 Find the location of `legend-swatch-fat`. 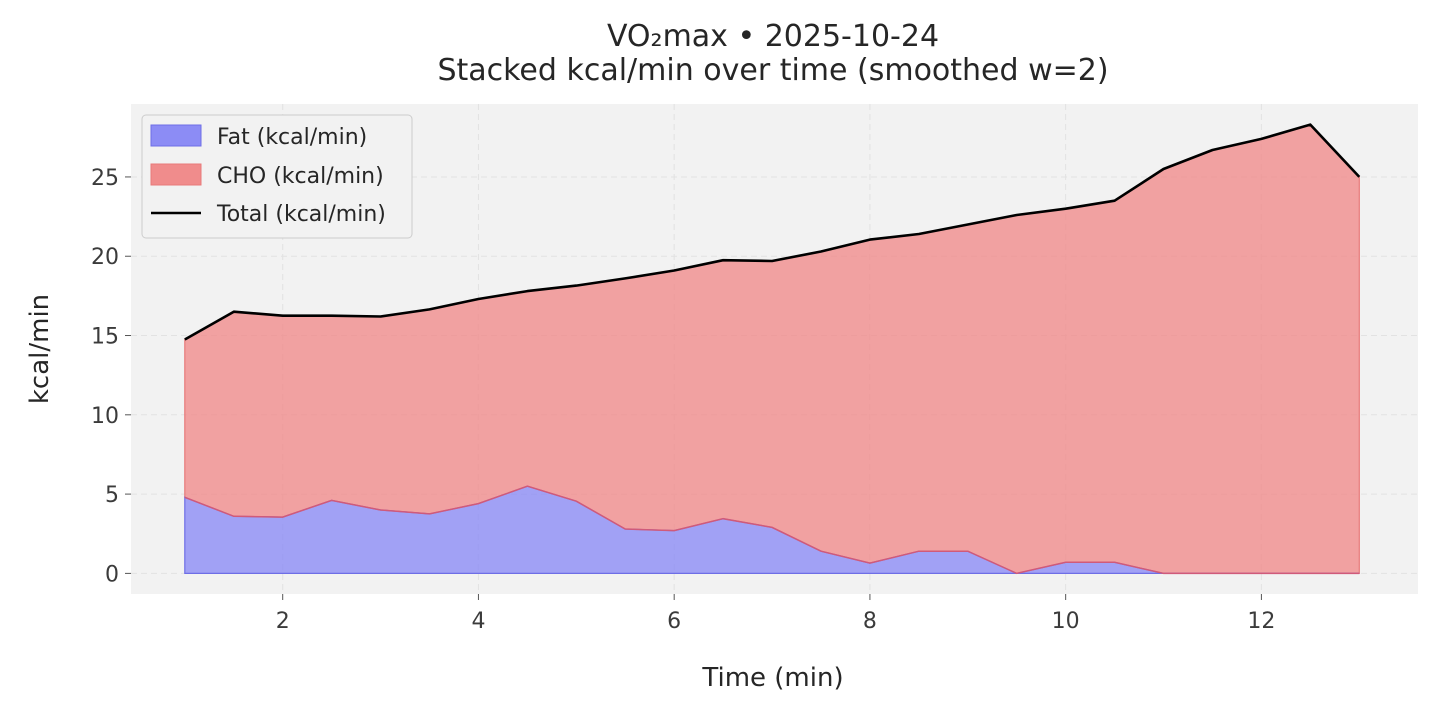

legend-swatch-fat is located at coordinates (176, 135).